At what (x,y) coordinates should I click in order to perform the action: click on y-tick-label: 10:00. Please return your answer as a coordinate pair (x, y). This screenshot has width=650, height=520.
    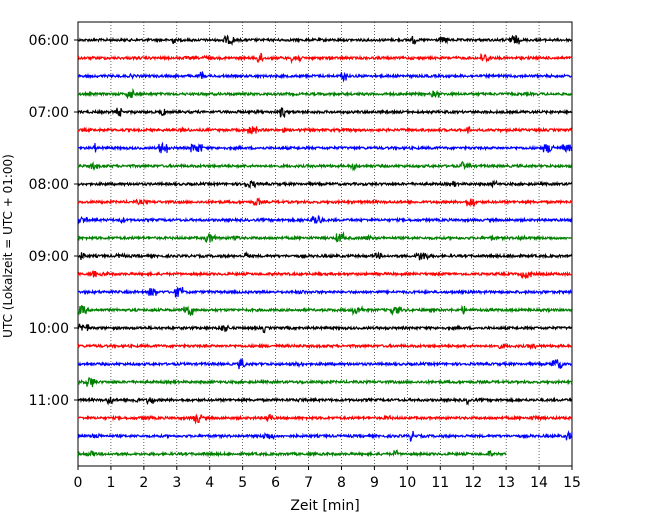
    Looking at the image, I should click on (49, 329).